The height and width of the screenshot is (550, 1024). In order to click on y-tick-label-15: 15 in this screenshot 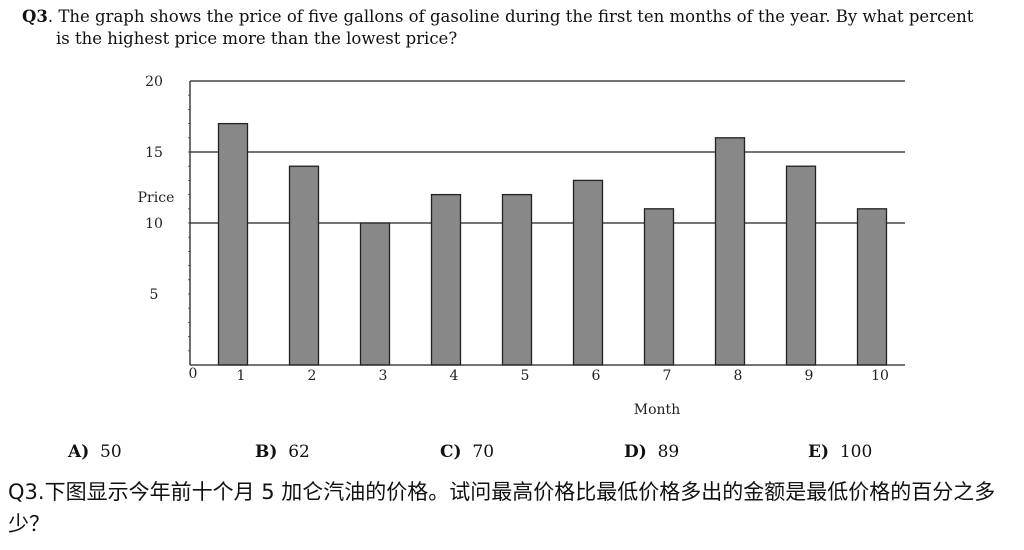, I will do `click(154, 153)`.